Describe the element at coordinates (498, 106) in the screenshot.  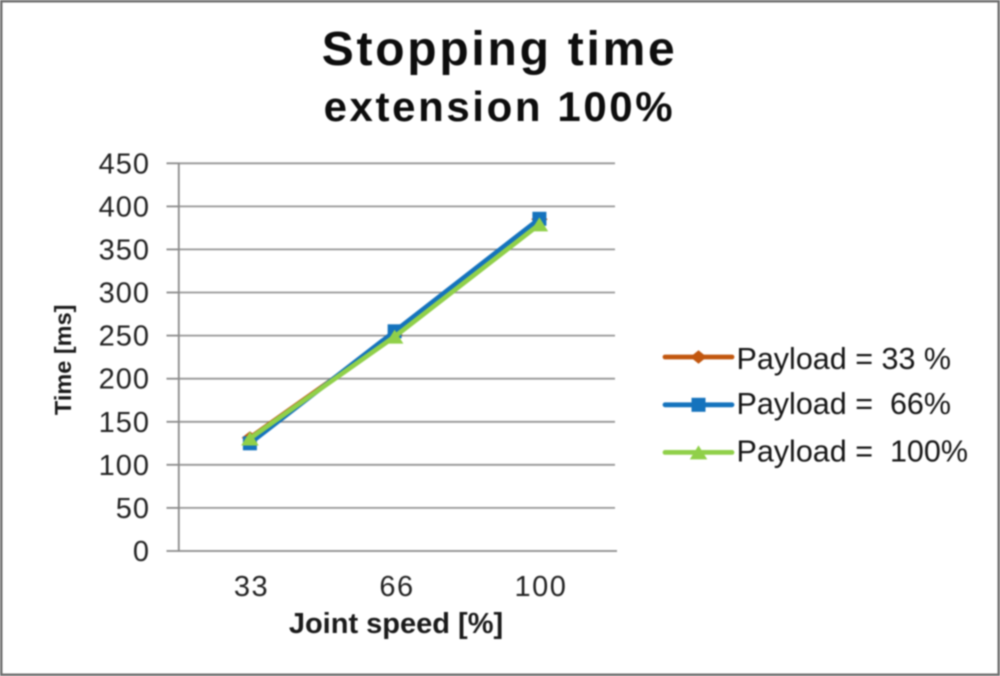
I see `svg-text: extension 100%` at that location.